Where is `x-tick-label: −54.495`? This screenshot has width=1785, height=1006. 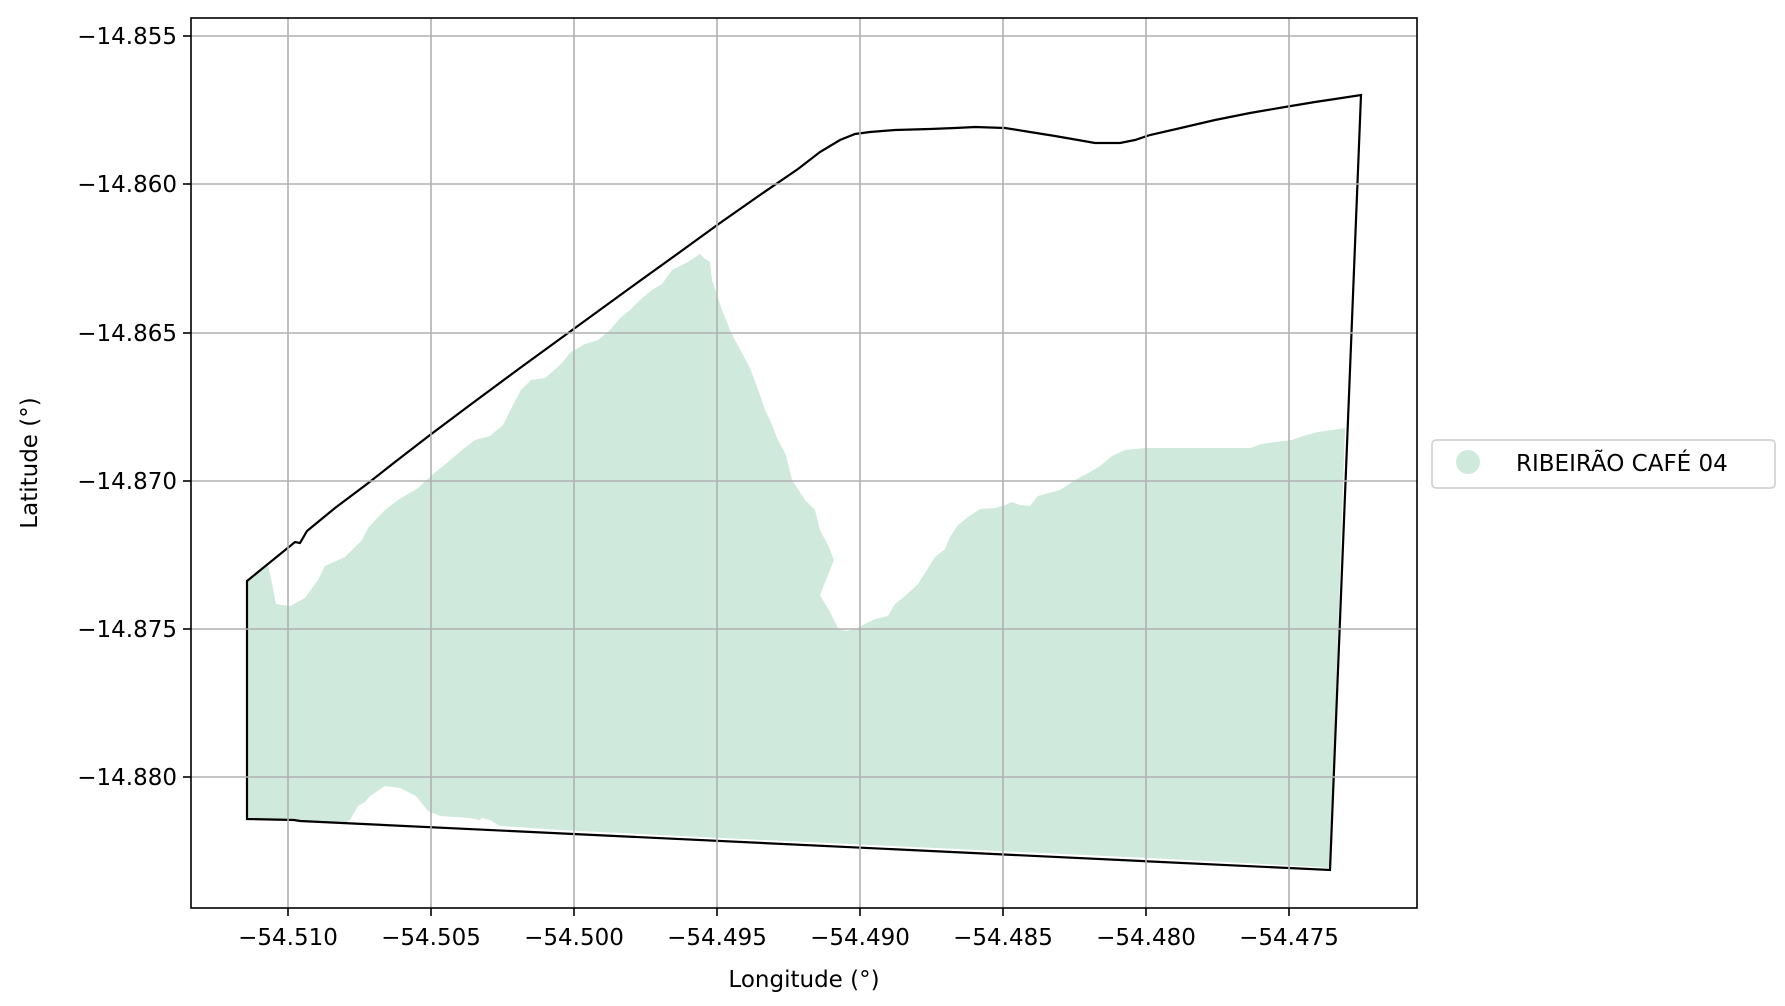 x-tick-label: −54.495 is located at coordinates (717, 938).